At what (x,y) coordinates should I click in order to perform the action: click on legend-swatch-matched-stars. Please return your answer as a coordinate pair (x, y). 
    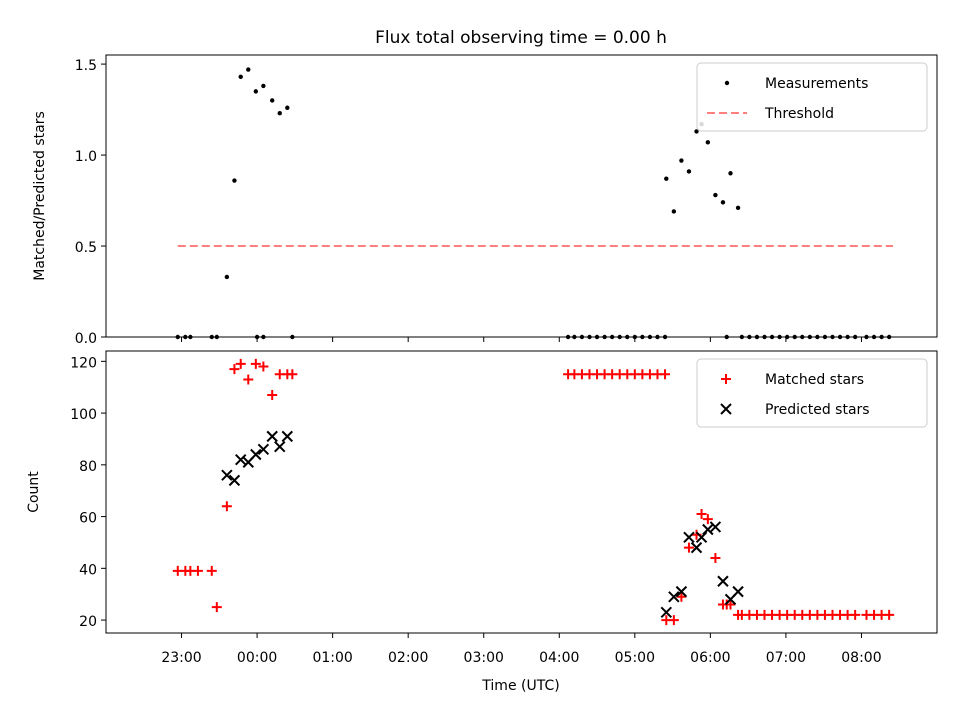
    Looking at the image, I should click on (726, 379).